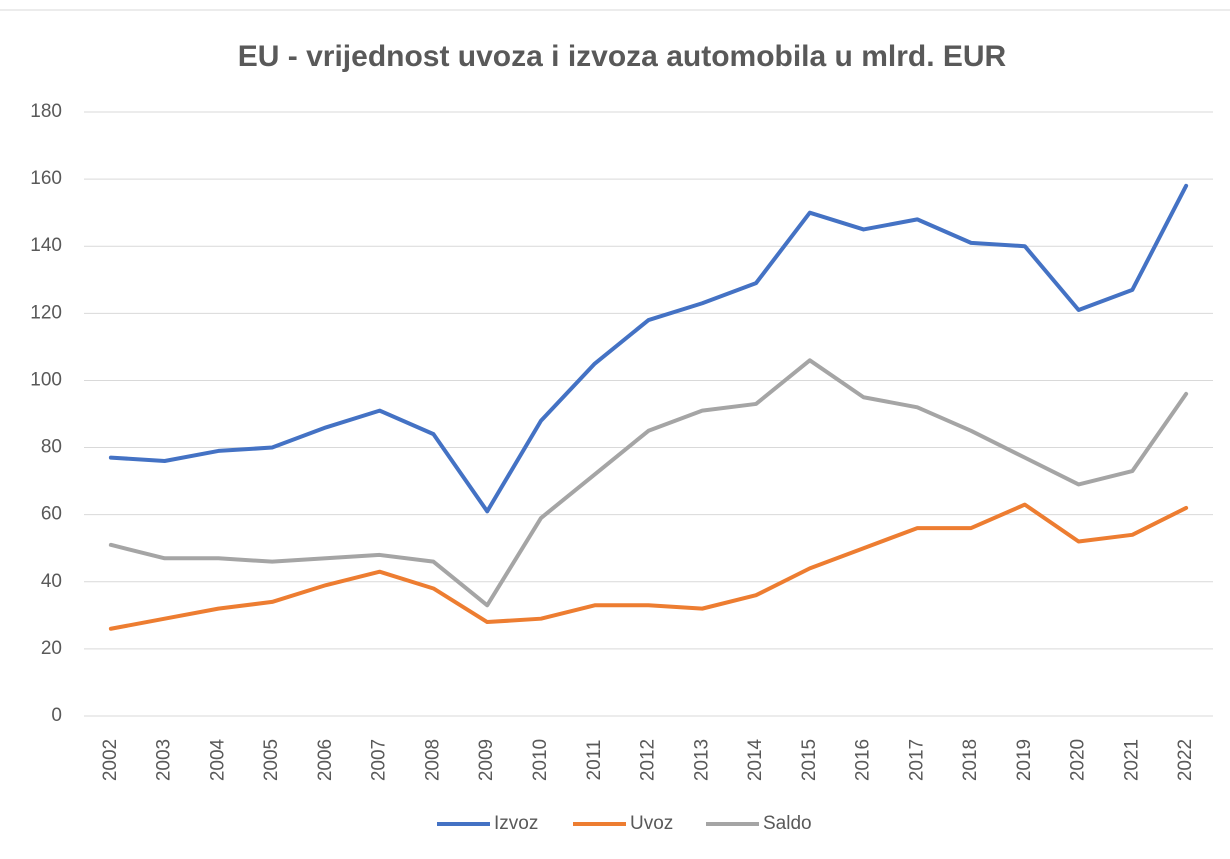 The image size is (1230, 859). Describe the element at coordinates (325, 760) in the screenshot. I see `x-tick-label: 2006` at that location.